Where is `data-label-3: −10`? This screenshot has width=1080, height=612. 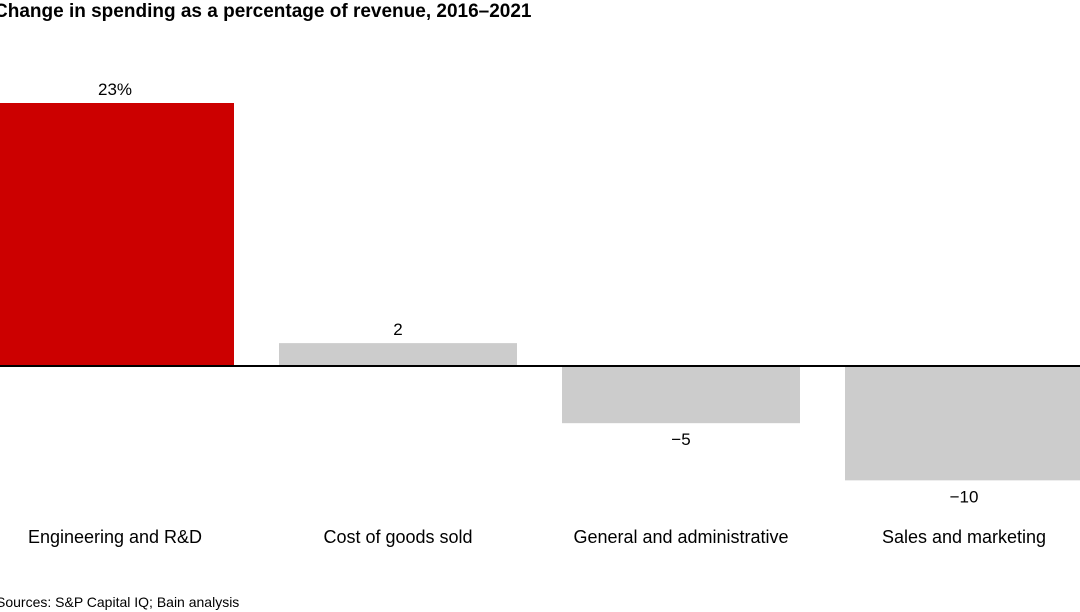 data-label-3: −10 is located at coordinates (964, 496).